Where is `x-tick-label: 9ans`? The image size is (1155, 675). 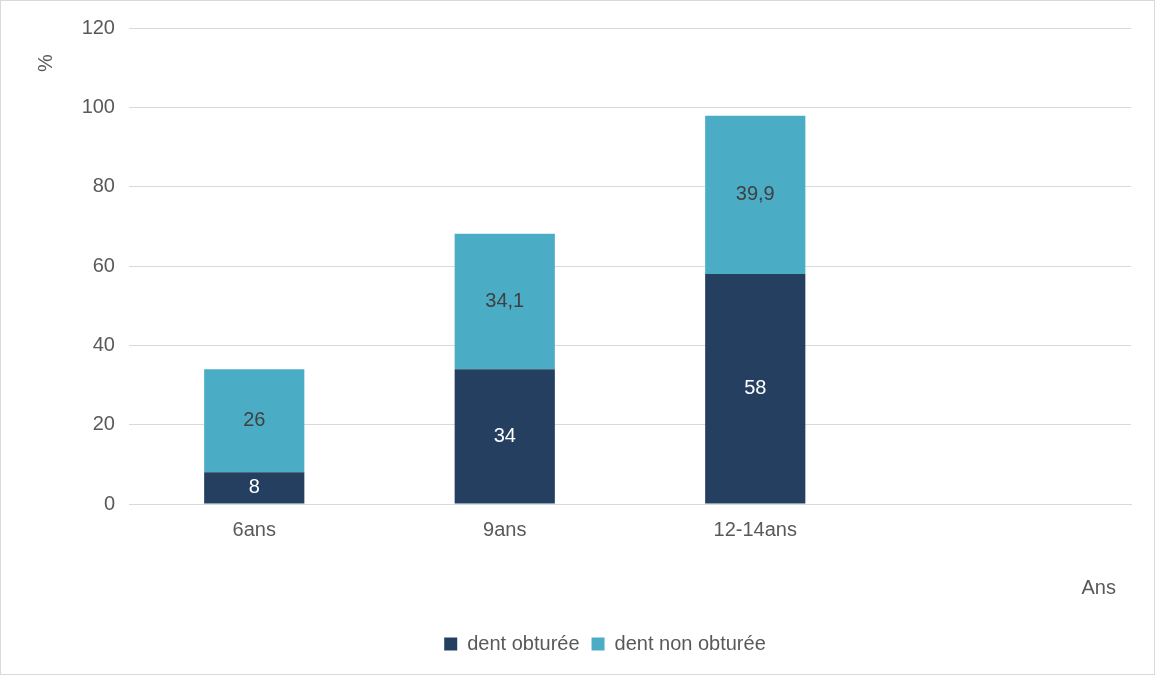
x-tick-label: 9ans is located at coordinates (505, 528).